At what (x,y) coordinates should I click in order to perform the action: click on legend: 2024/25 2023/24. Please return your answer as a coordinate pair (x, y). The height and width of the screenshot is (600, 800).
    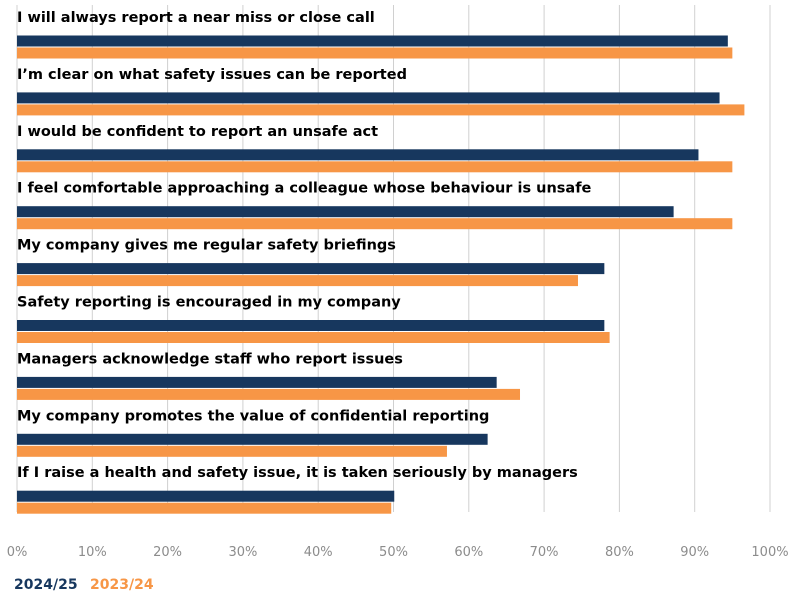
    Looking at the image, I should click on (84, 585).